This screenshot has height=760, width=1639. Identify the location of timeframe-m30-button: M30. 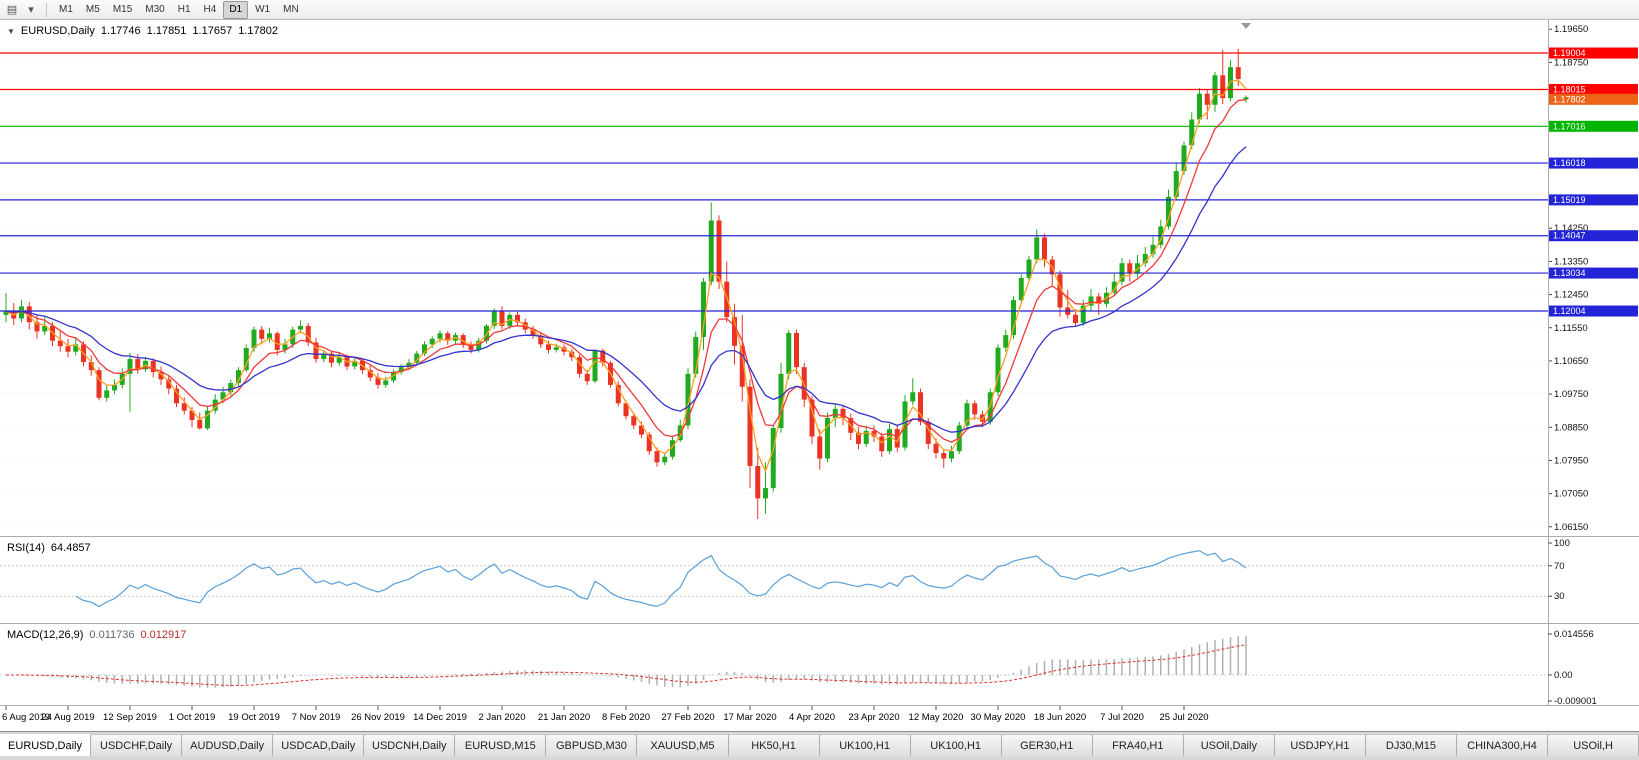
(155, 9).